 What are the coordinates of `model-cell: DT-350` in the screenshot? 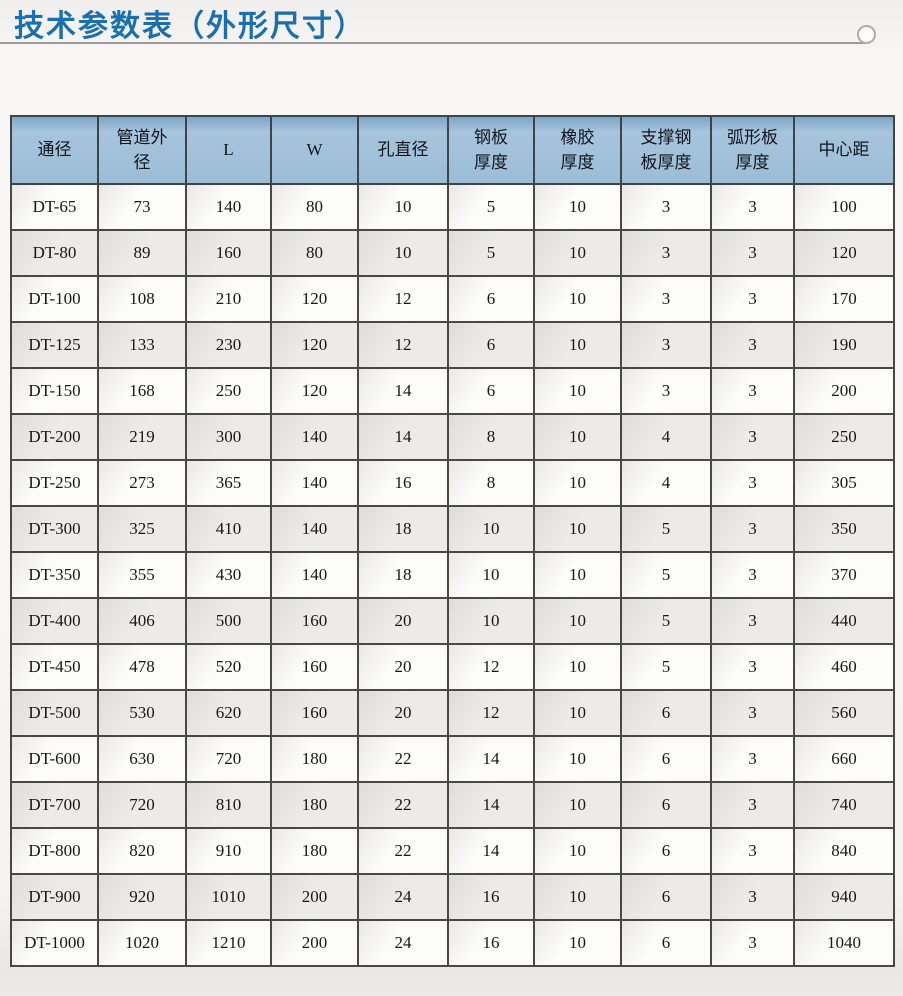 It's located at (54, 575).